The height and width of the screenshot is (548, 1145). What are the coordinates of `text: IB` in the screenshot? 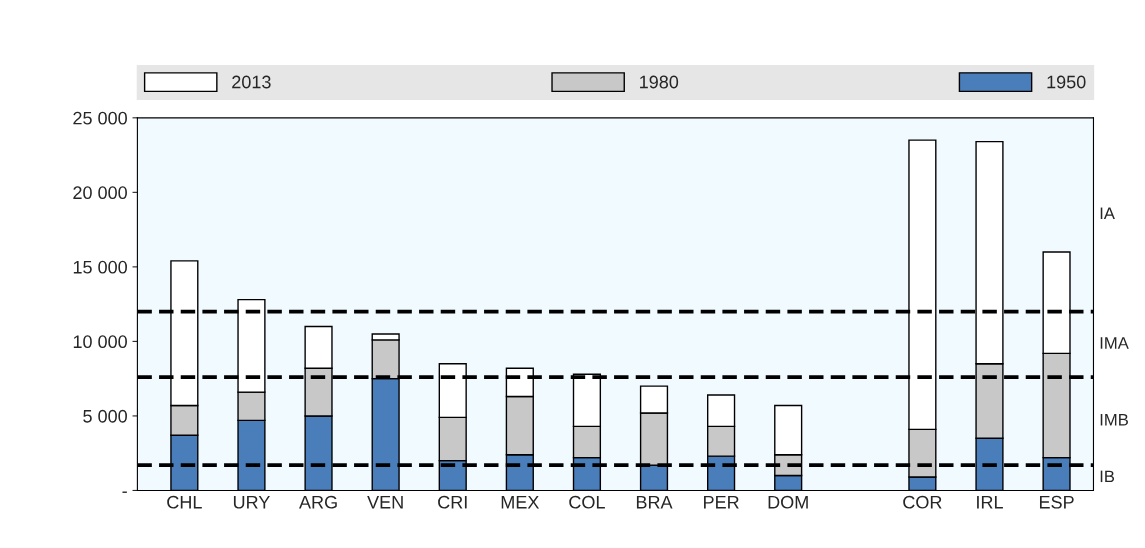 It's located at (1107, 476).